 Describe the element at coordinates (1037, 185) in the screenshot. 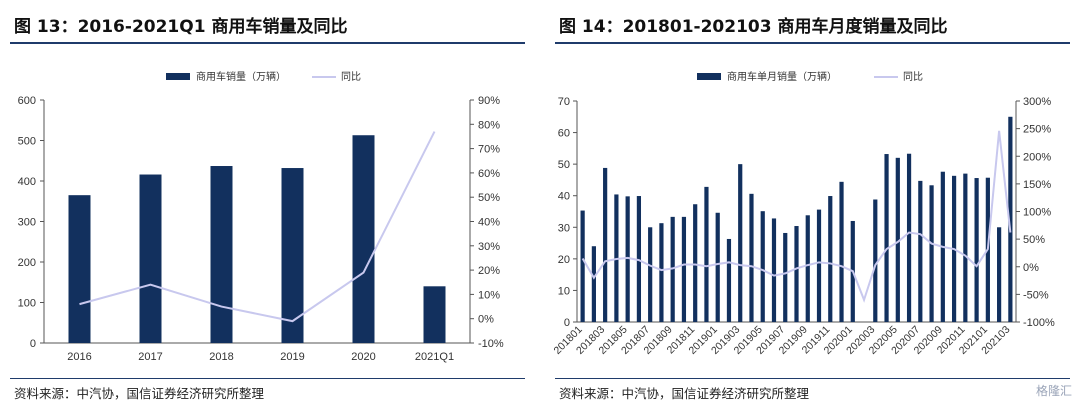

I see `right-tick-label: 150%` at that location.